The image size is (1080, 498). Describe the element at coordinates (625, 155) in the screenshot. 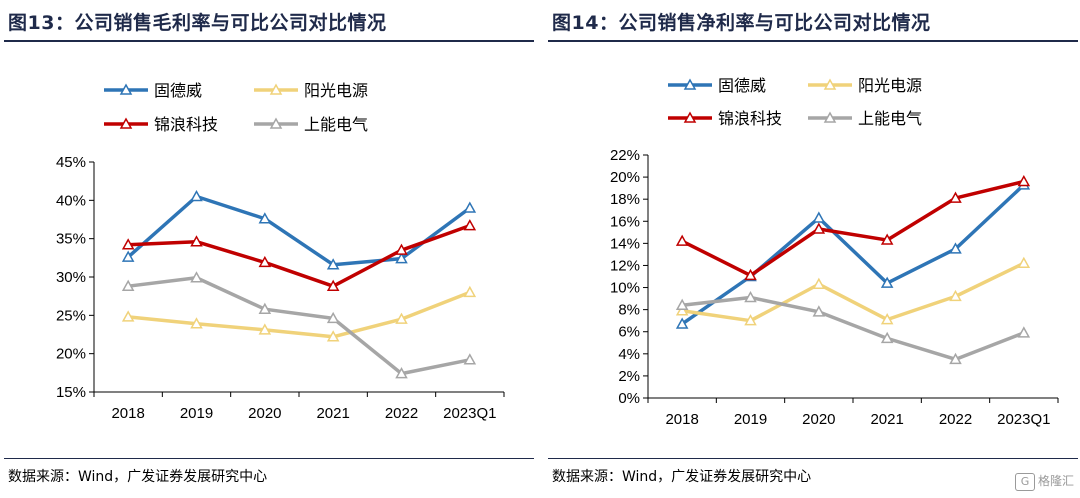

I see `y-tick-label: 22%` at that location.